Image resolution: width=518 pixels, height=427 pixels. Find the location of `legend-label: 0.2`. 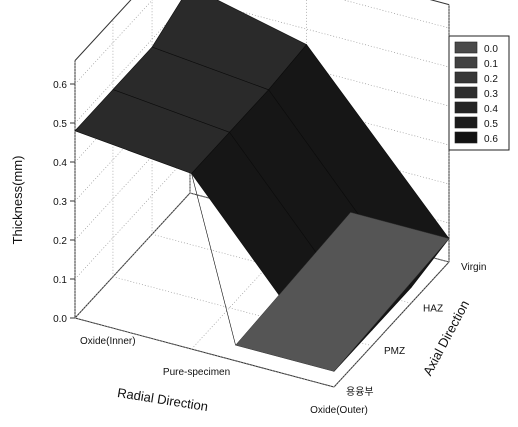

legend-label: 0.2 is located at coordinates (491, 79).